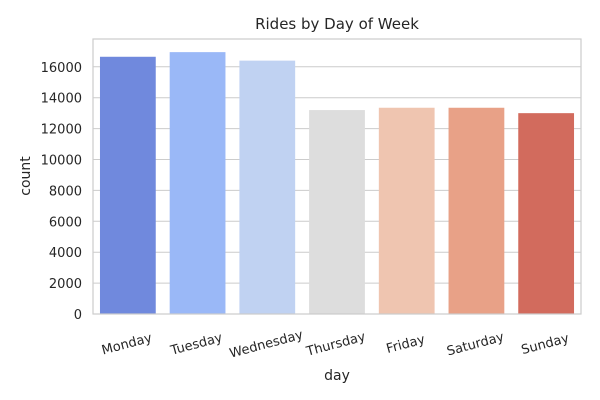 Image resolution: width=600 pixels, height=400 pixels. What do you see at coordinates (61, 161) in the screenshot?
I see `y-tick-label: 10000` at bounding box center [61, 161].